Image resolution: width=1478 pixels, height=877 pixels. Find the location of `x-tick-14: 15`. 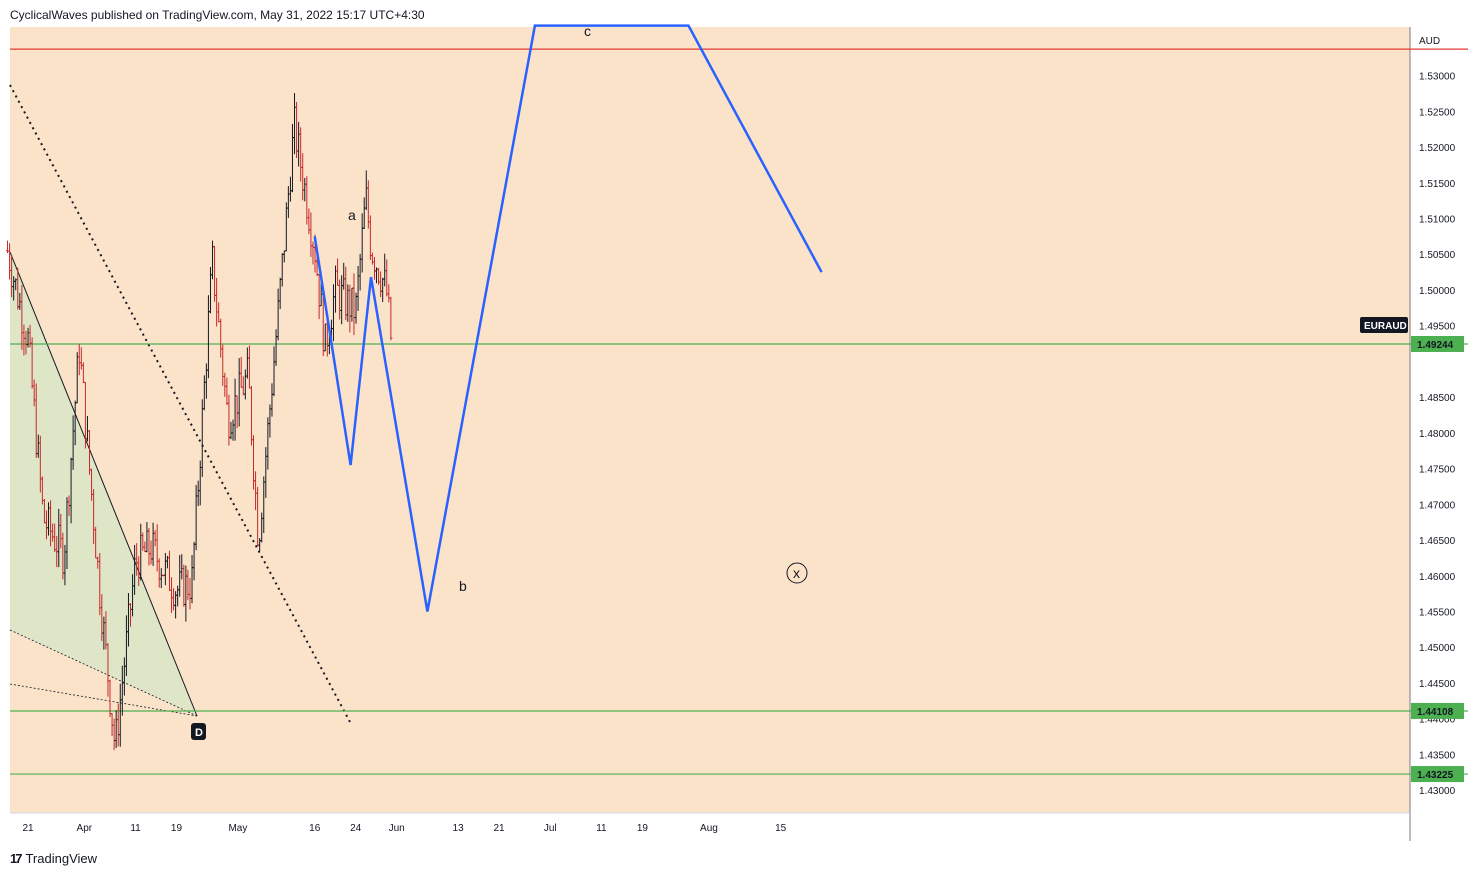

x-tick-14: 15 is located at coordinates (781, 828).